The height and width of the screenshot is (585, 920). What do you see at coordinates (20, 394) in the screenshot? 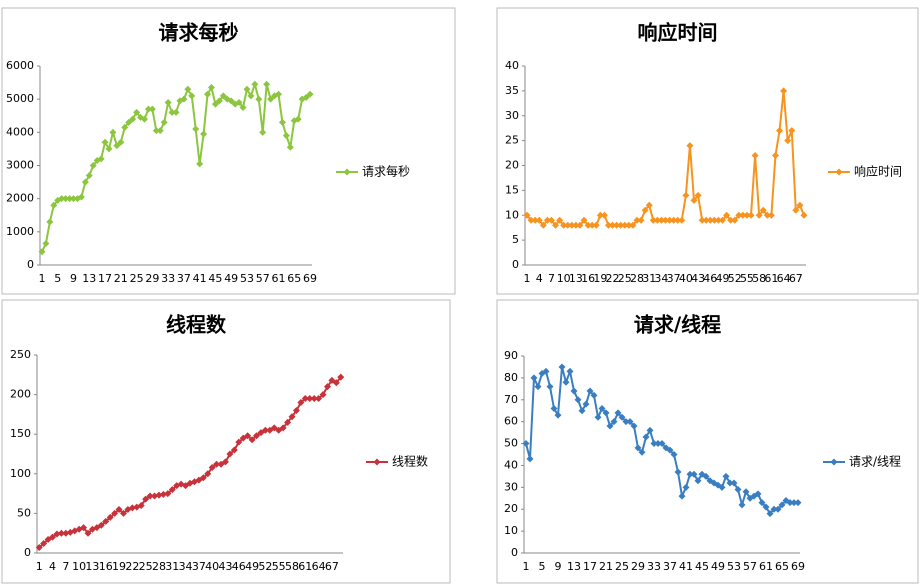
I see `y-tick-label: 200` at bounding box center [20, 394].